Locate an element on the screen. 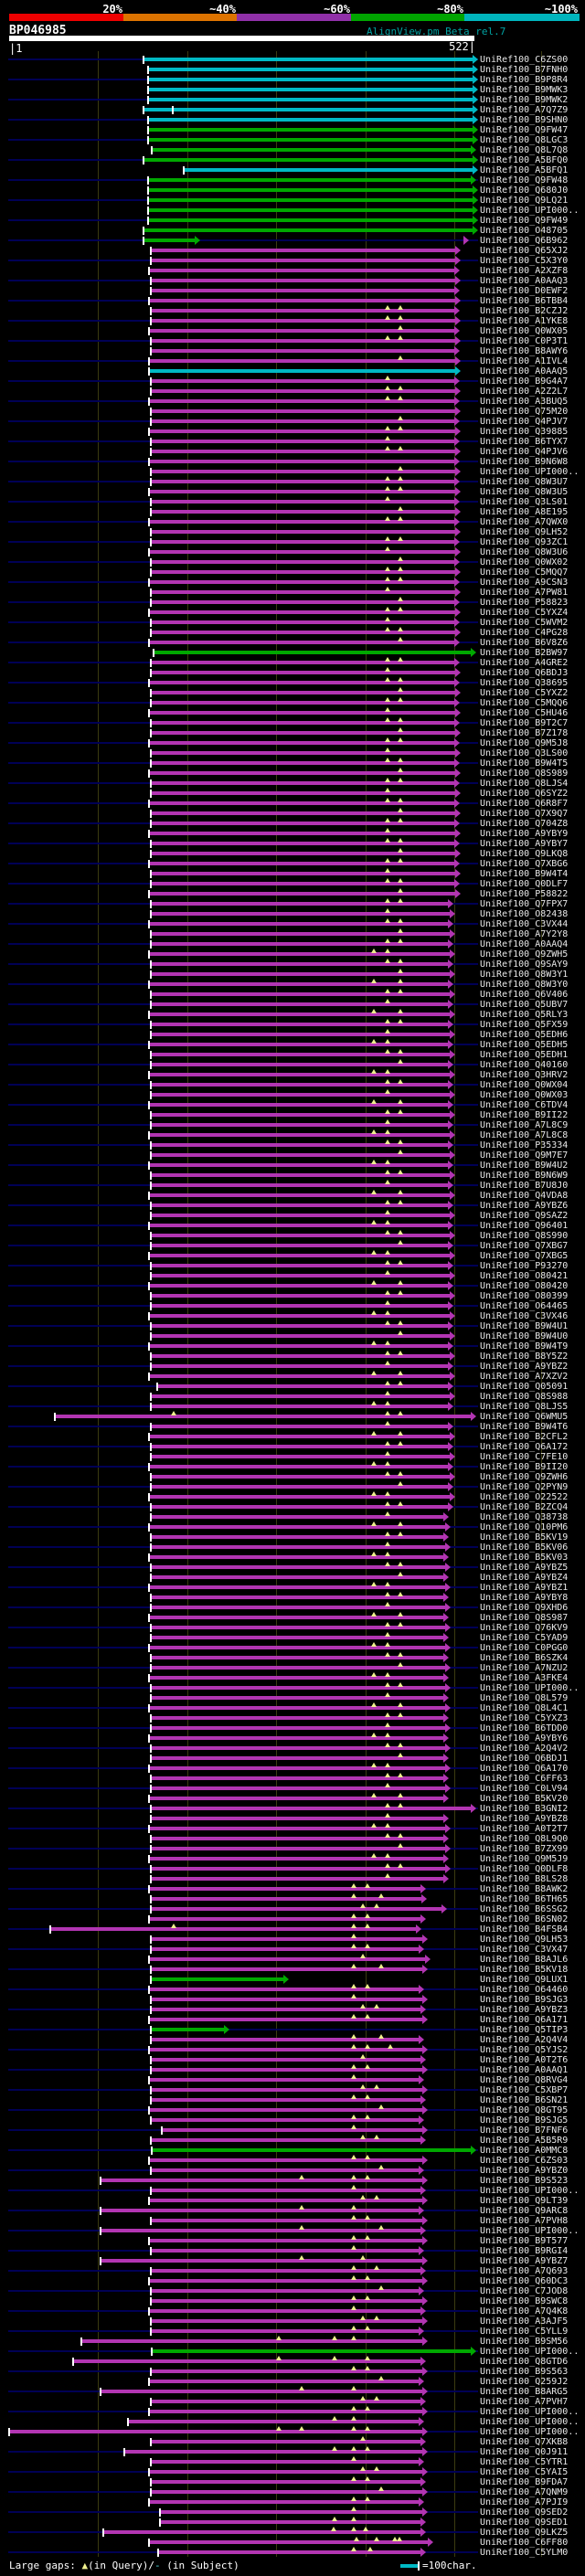  hit-label: UniRef100_C5YXZ4 is located at coordinates (524, 612).